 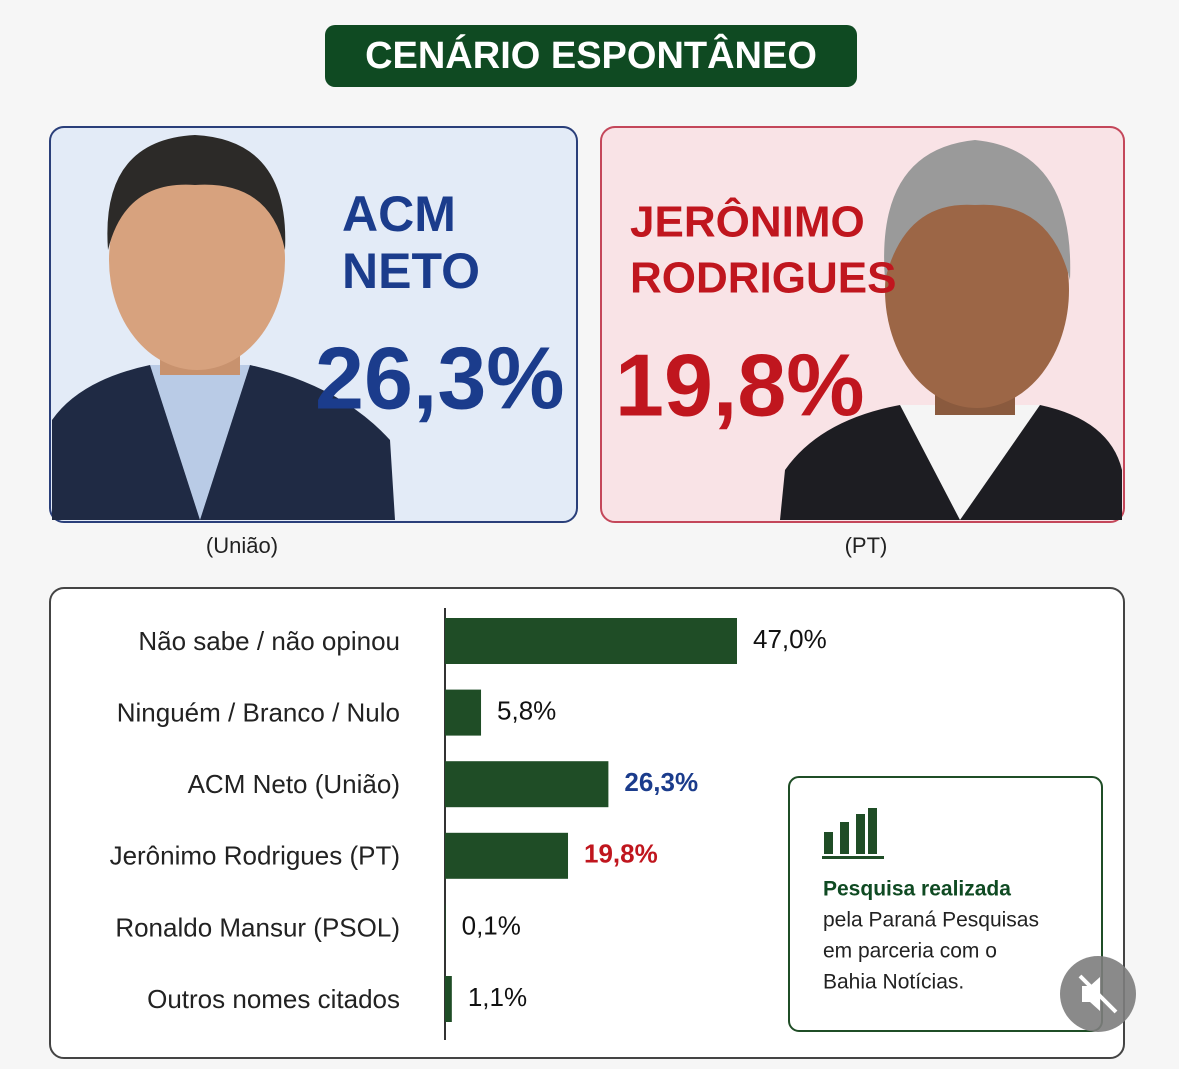 What do you see at coordinates (257, 927) in the screenshot?
I see `category-label: Ronaldo Mansur (PSOL)` at bounding box center [257, 927].